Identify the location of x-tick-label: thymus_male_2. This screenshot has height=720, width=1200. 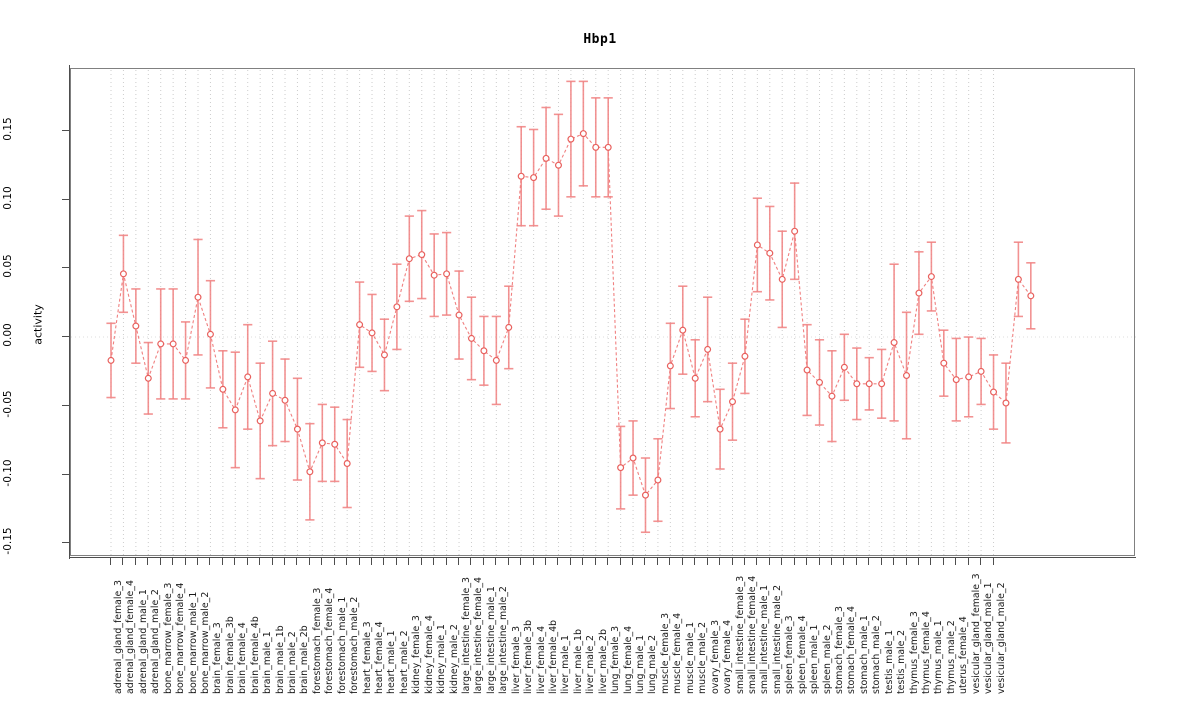
(951, 657).